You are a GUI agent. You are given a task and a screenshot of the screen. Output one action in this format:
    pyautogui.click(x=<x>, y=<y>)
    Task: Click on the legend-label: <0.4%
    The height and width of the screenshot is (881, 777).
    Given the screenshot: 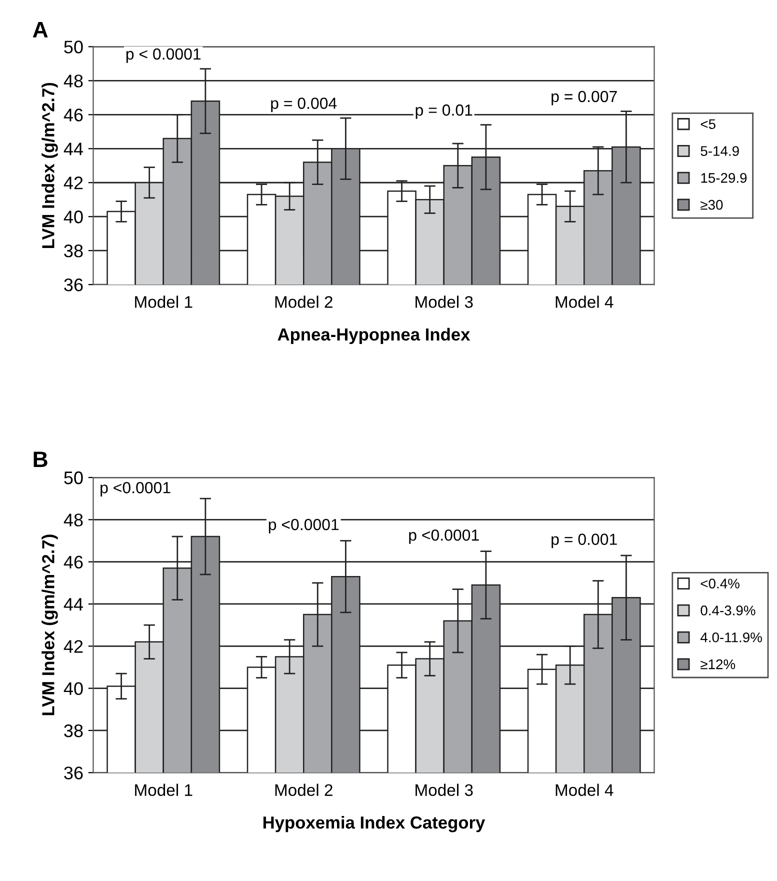 What is the action you would take?
    pyautogui.click(x=720, y=583)
    